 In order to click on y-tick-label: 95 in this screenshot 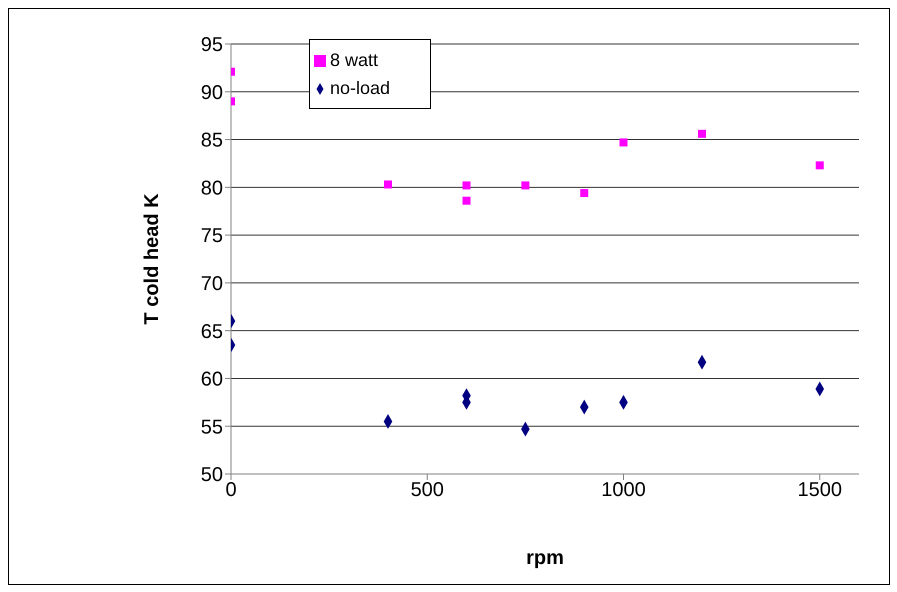, I will do `click(211, 45)`.